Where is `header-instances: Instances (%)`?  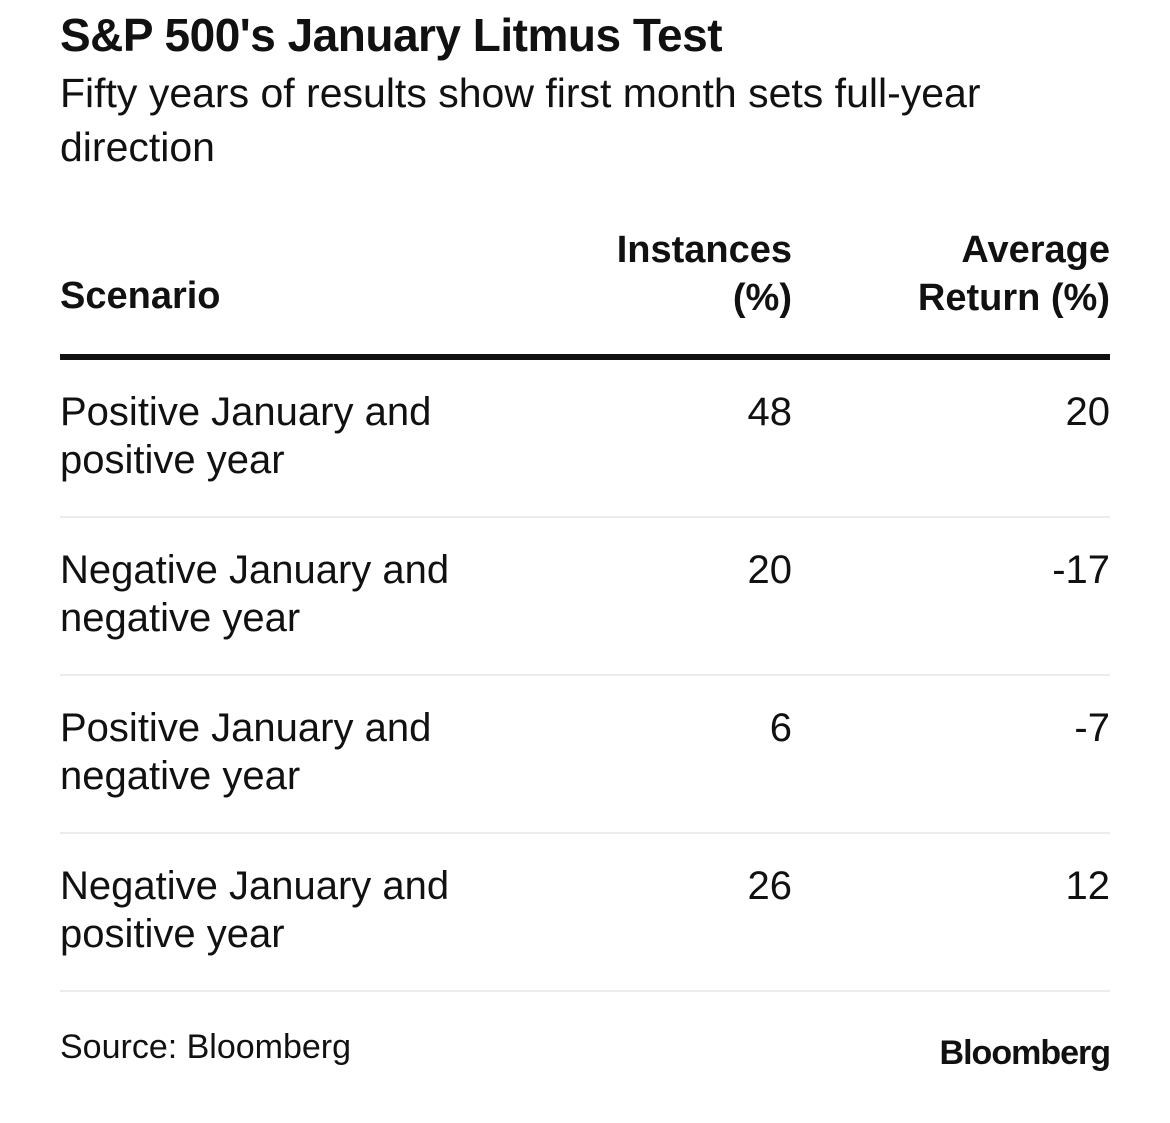 header-instances: Instances (%) is located at coordinates (672, 274).